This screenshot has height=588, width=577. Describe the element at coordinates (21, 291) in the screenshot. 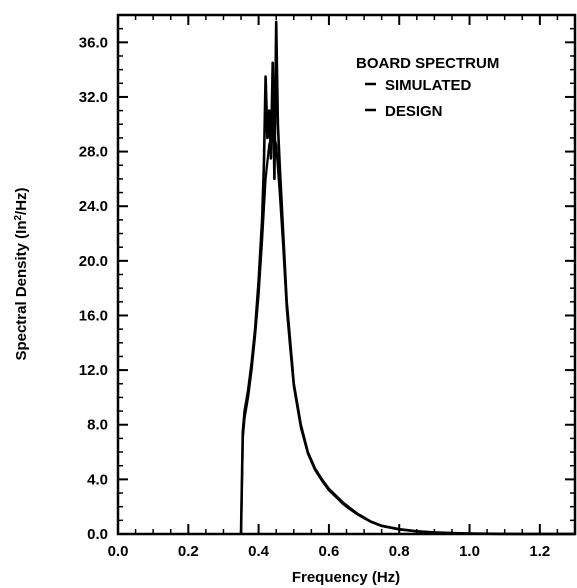

I see `y-axis-title-main: Spectral Density (In` at that location.